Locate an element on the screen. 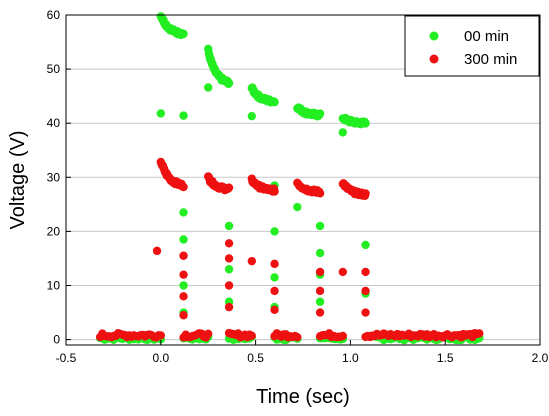 This screenshot has height=416, width=549. y-tick-label: 60 is located at coordinates (54, 15).